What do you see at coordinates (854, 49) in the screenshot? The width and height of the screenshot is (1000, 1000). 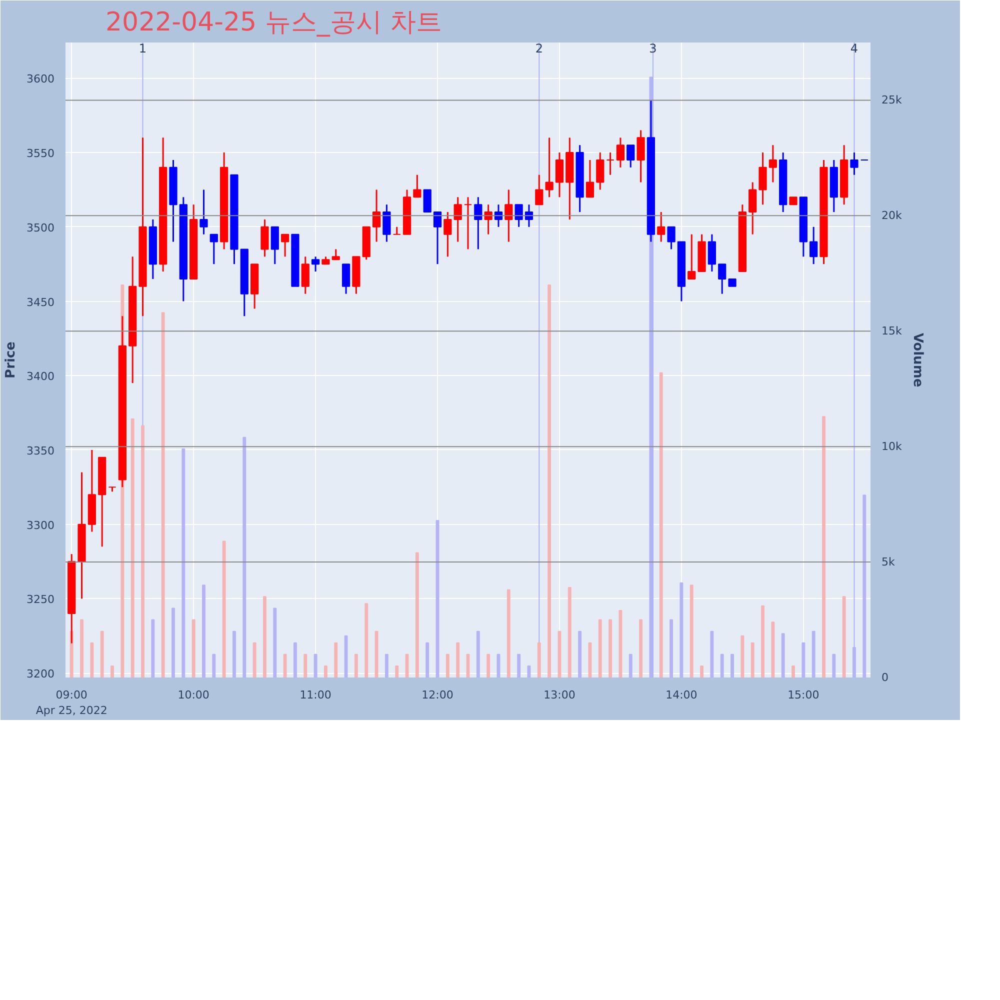 I see `ref-line-label: 4` at bounding box center [854, 49].